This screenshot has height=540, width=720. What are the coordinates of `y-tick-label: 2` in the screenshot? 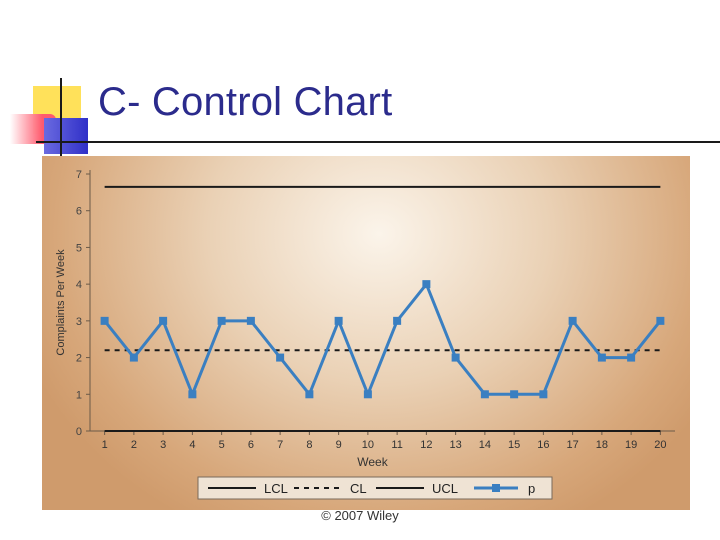 It's located at (79, 359).